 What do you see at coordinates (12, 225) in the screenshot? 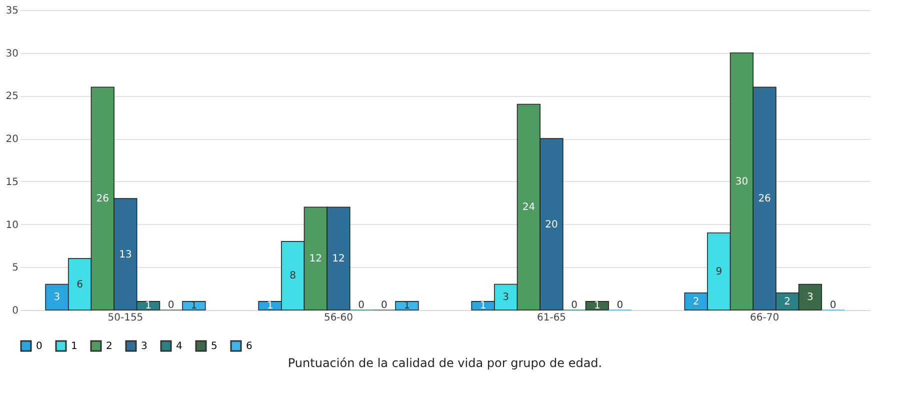
I see `y-tick-label: 10` at bounding box center [12, 225].